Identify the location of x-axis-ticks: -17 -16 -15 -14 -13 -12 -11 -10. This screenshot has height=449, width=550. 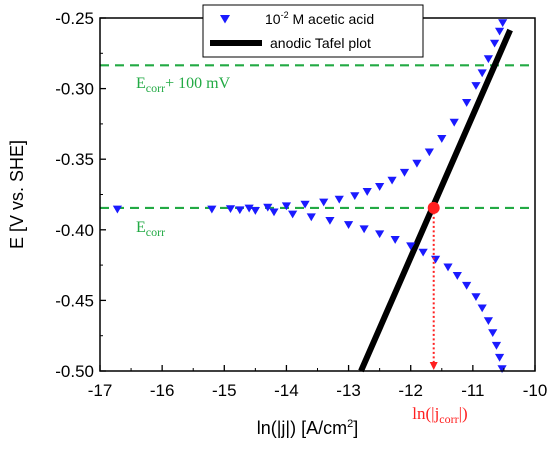
(318, 382).